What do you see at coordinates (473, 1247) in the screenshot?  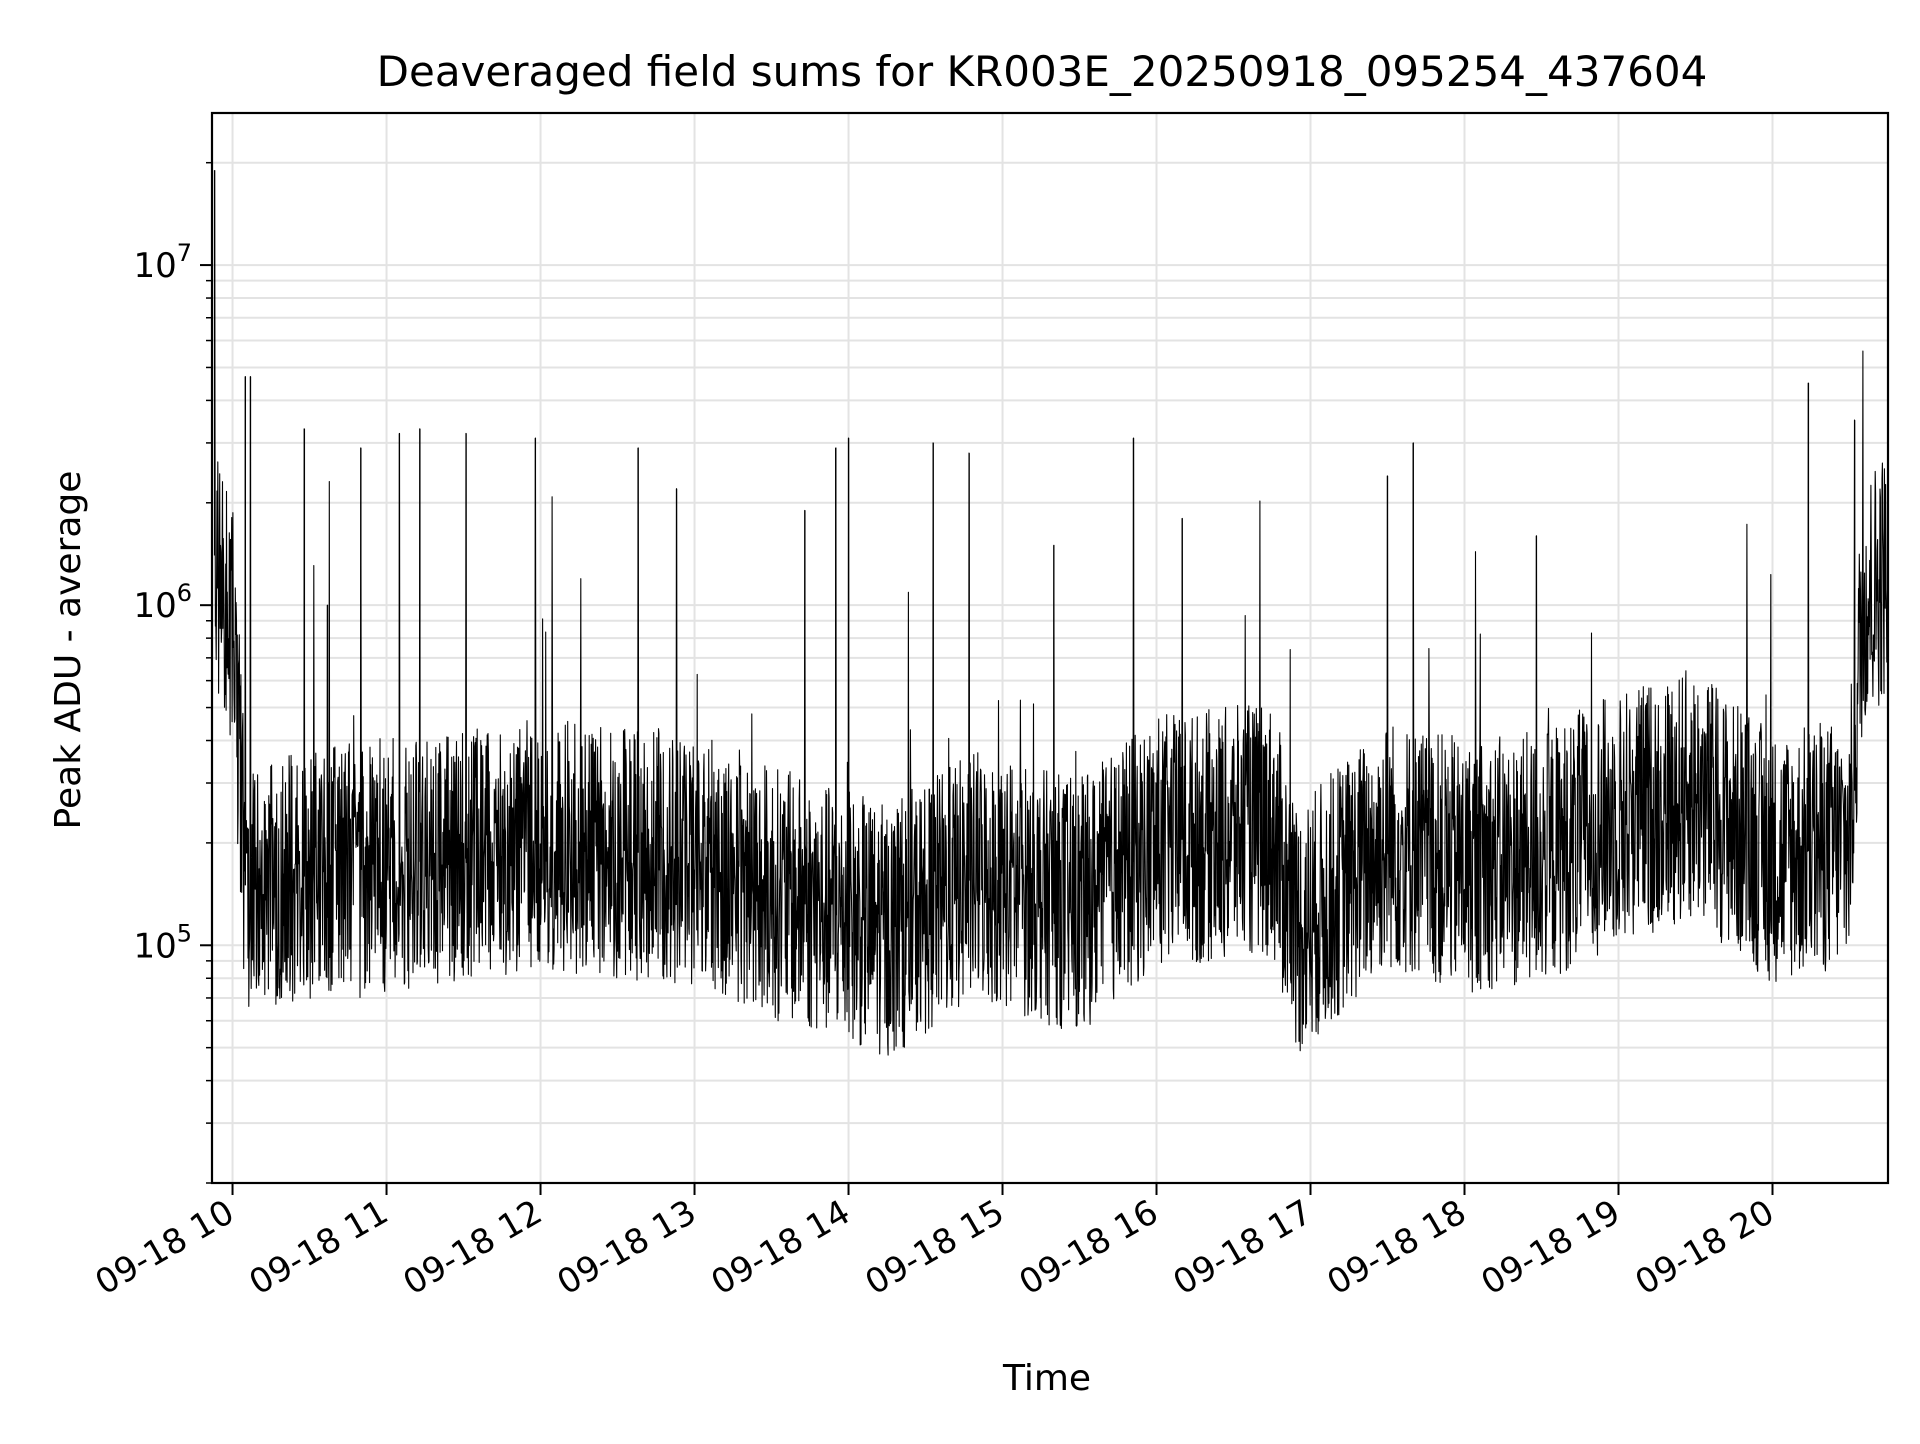 I see `x-tick-label: 09-18 12` at bounding box center [473, 1247].